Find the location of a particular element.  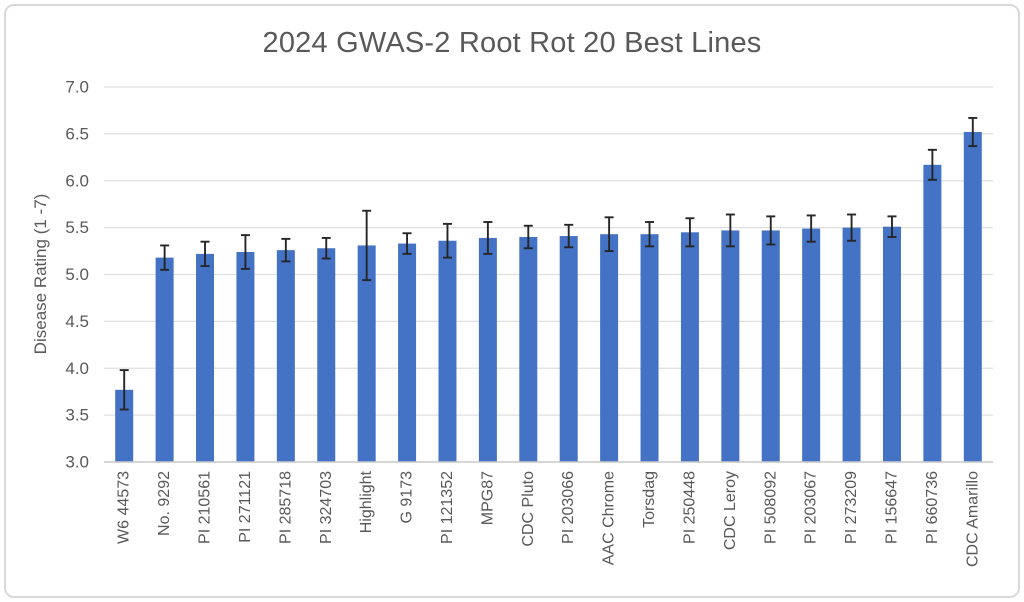

x-category-label: G 9173 is located at coordinates (407, 497).